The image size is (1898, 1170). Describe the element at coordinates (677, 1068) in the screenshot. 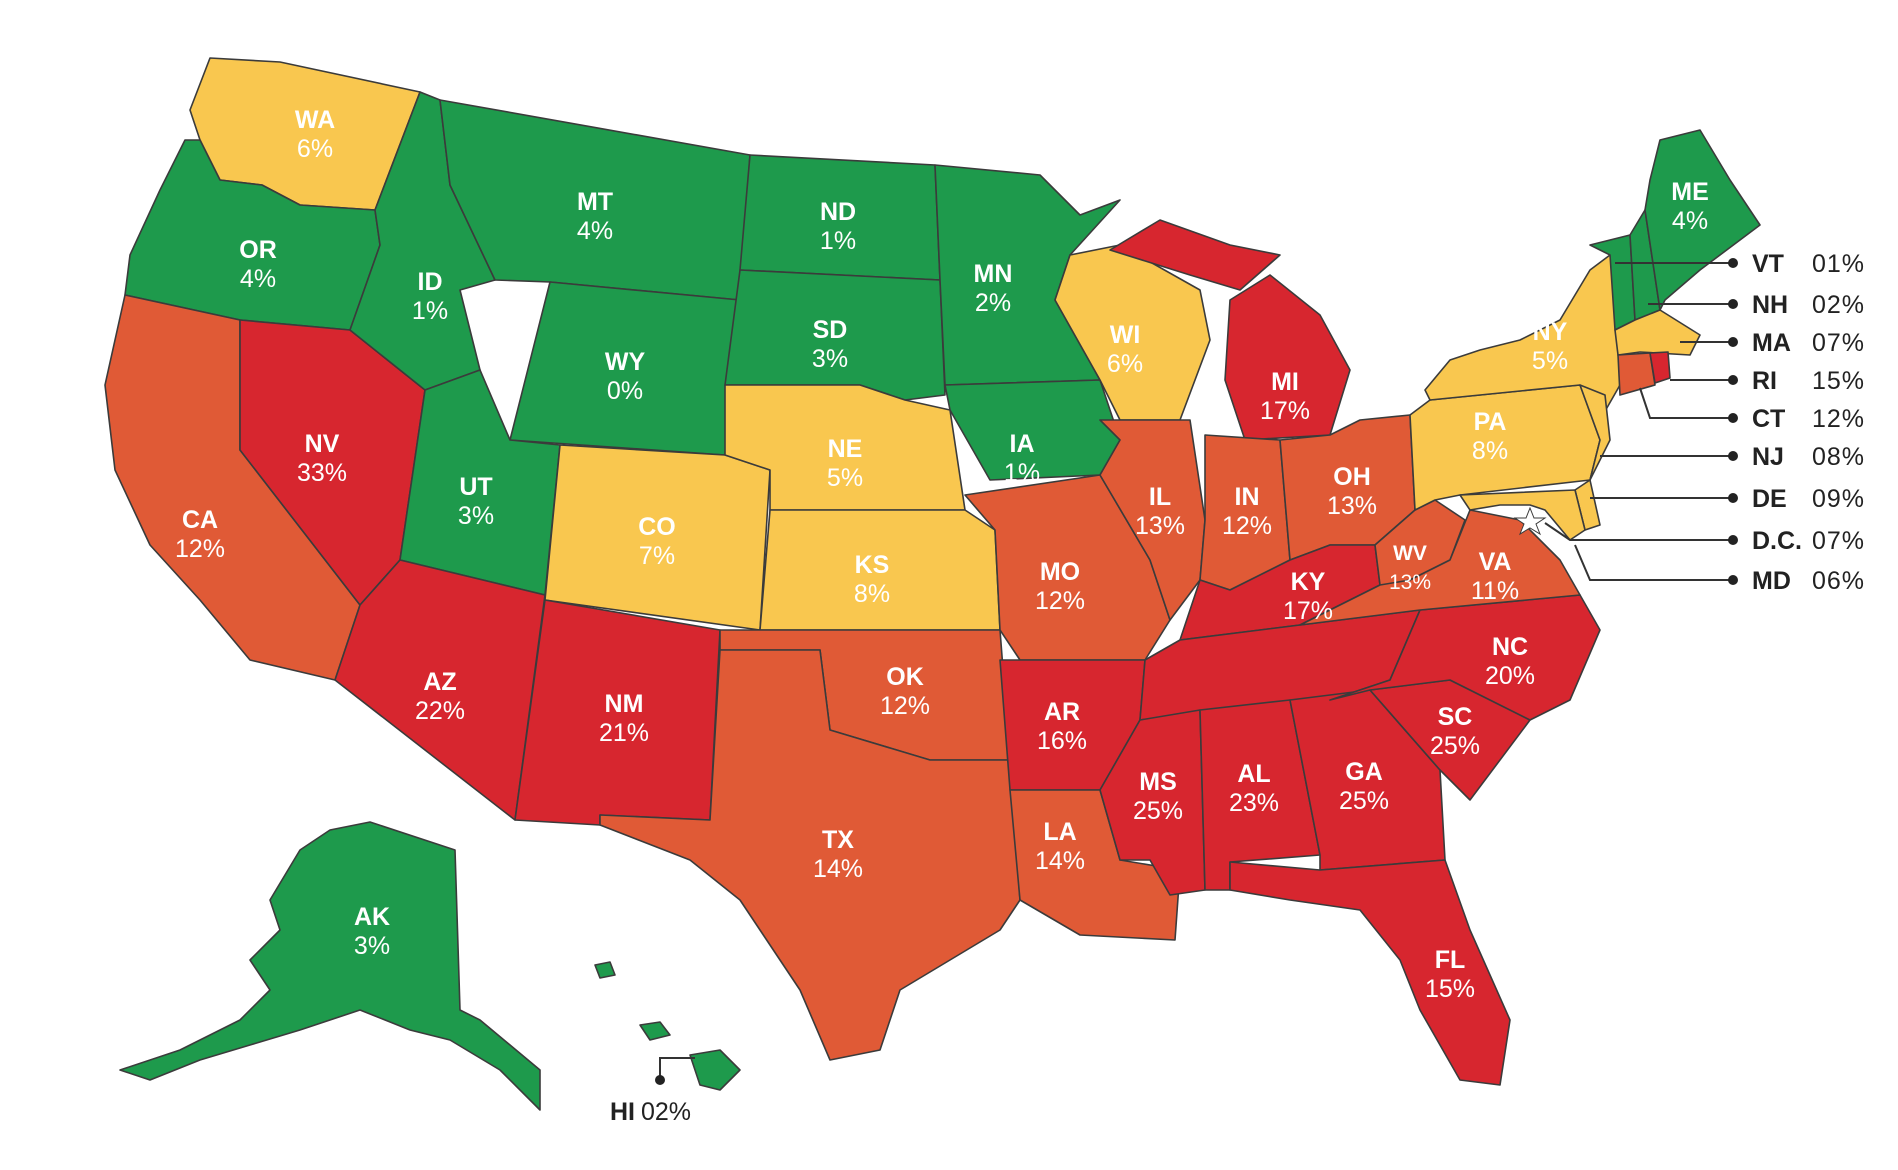

I see `leader-line-hi` at that location.